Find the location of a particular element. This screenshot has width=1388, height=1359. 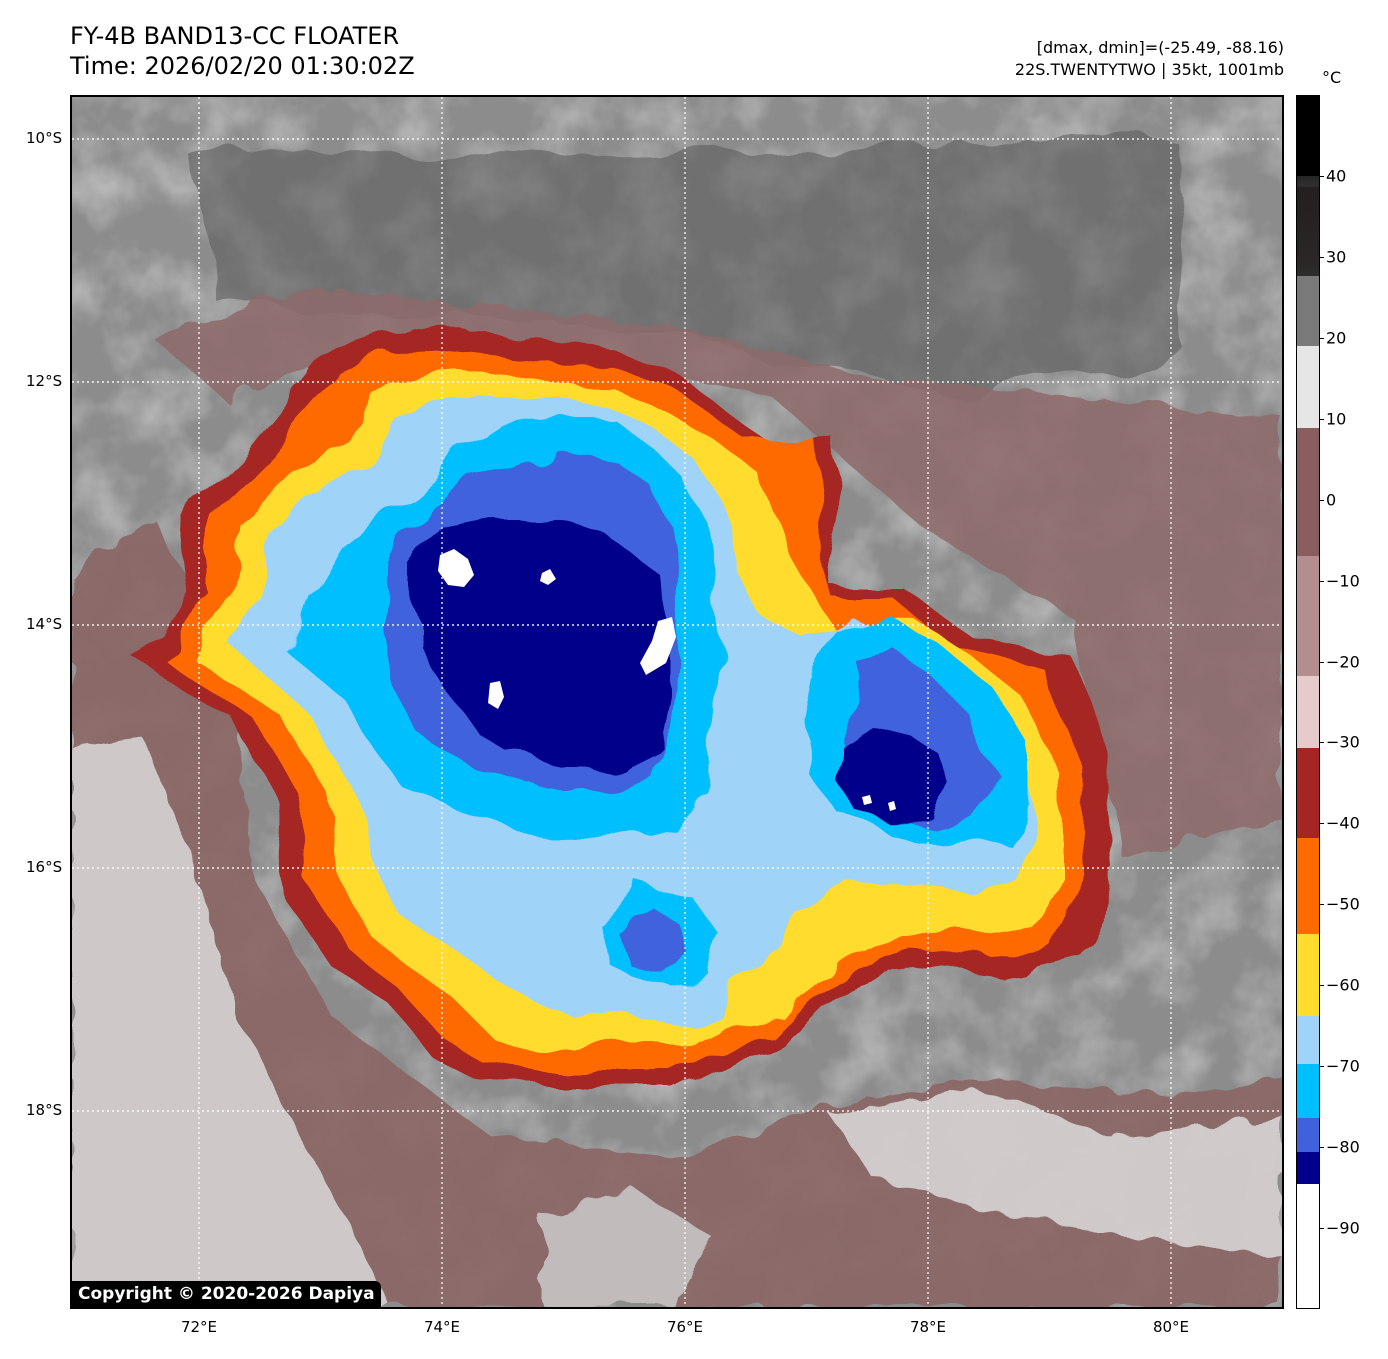

colorbar-band-light-blue is located at coordinates (1308, 1040).